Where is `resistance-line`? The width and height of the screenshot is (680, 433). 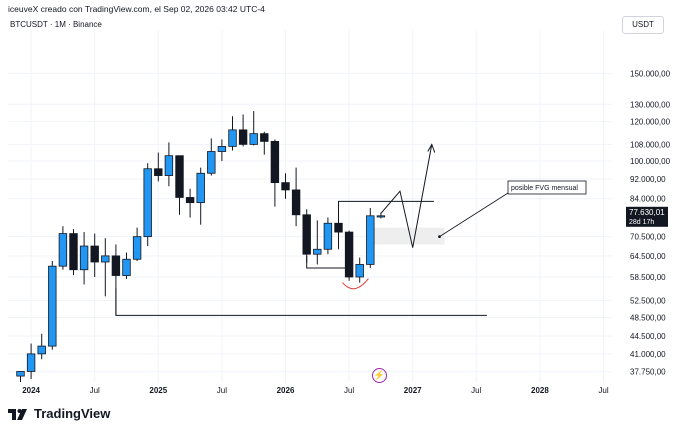
resistance-line is located at coordinates (386, 216).